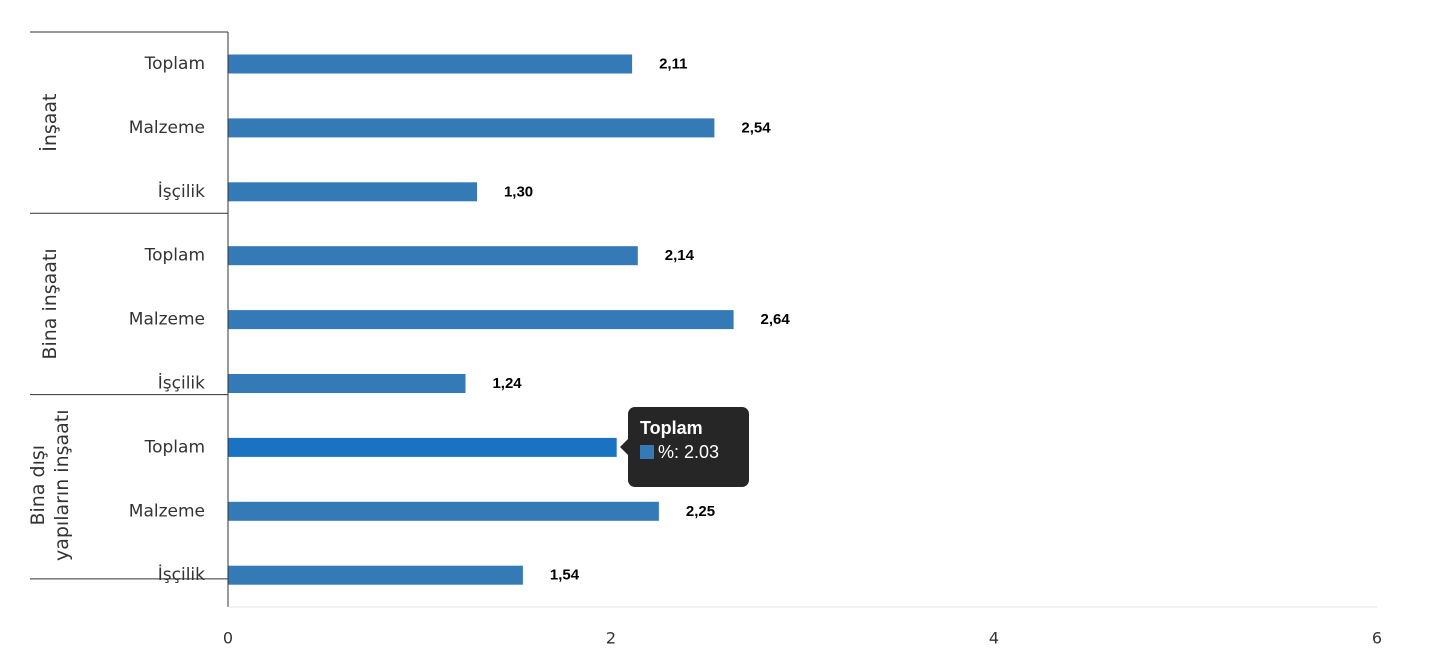 The width and height of the screenshot is (1438, 664). Describe the element at coordinates (680, 255) in the screenshot. I see `data-label: 2,14` at that location.